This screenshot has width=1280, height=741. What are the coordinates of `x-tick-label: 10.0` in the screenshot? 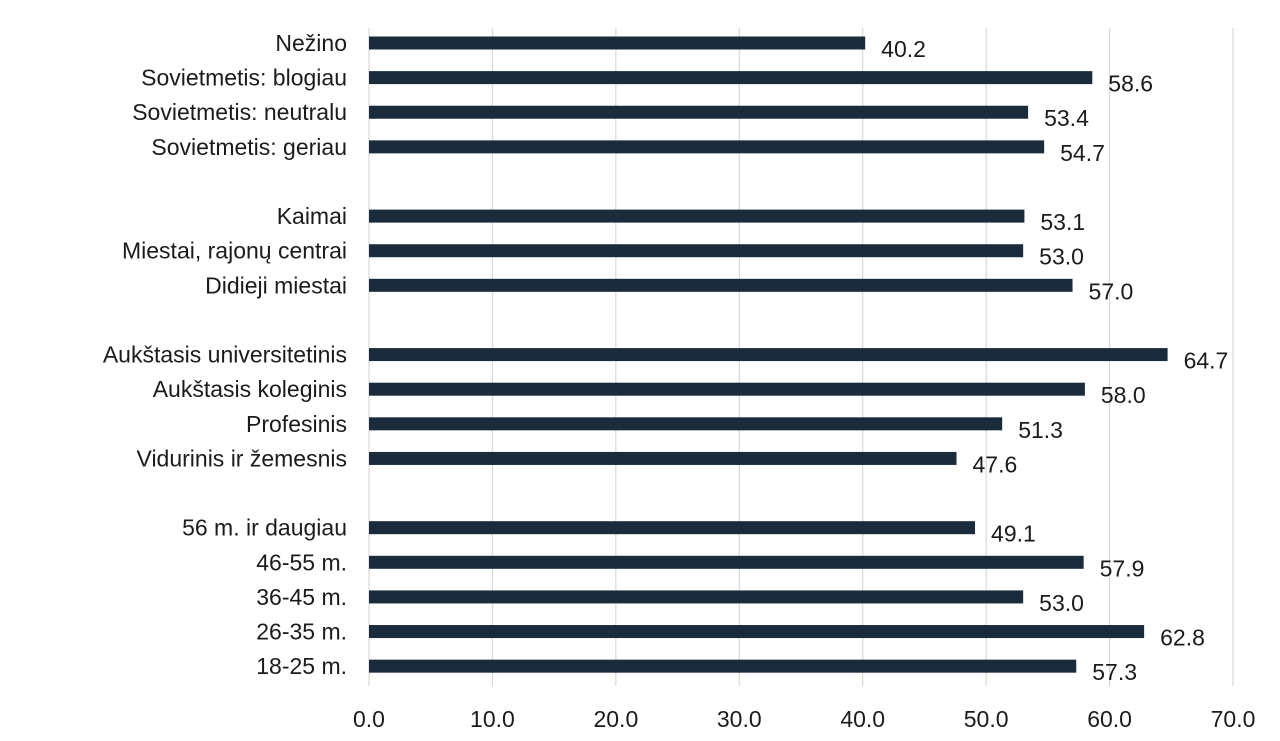 It's located at (492, 719).